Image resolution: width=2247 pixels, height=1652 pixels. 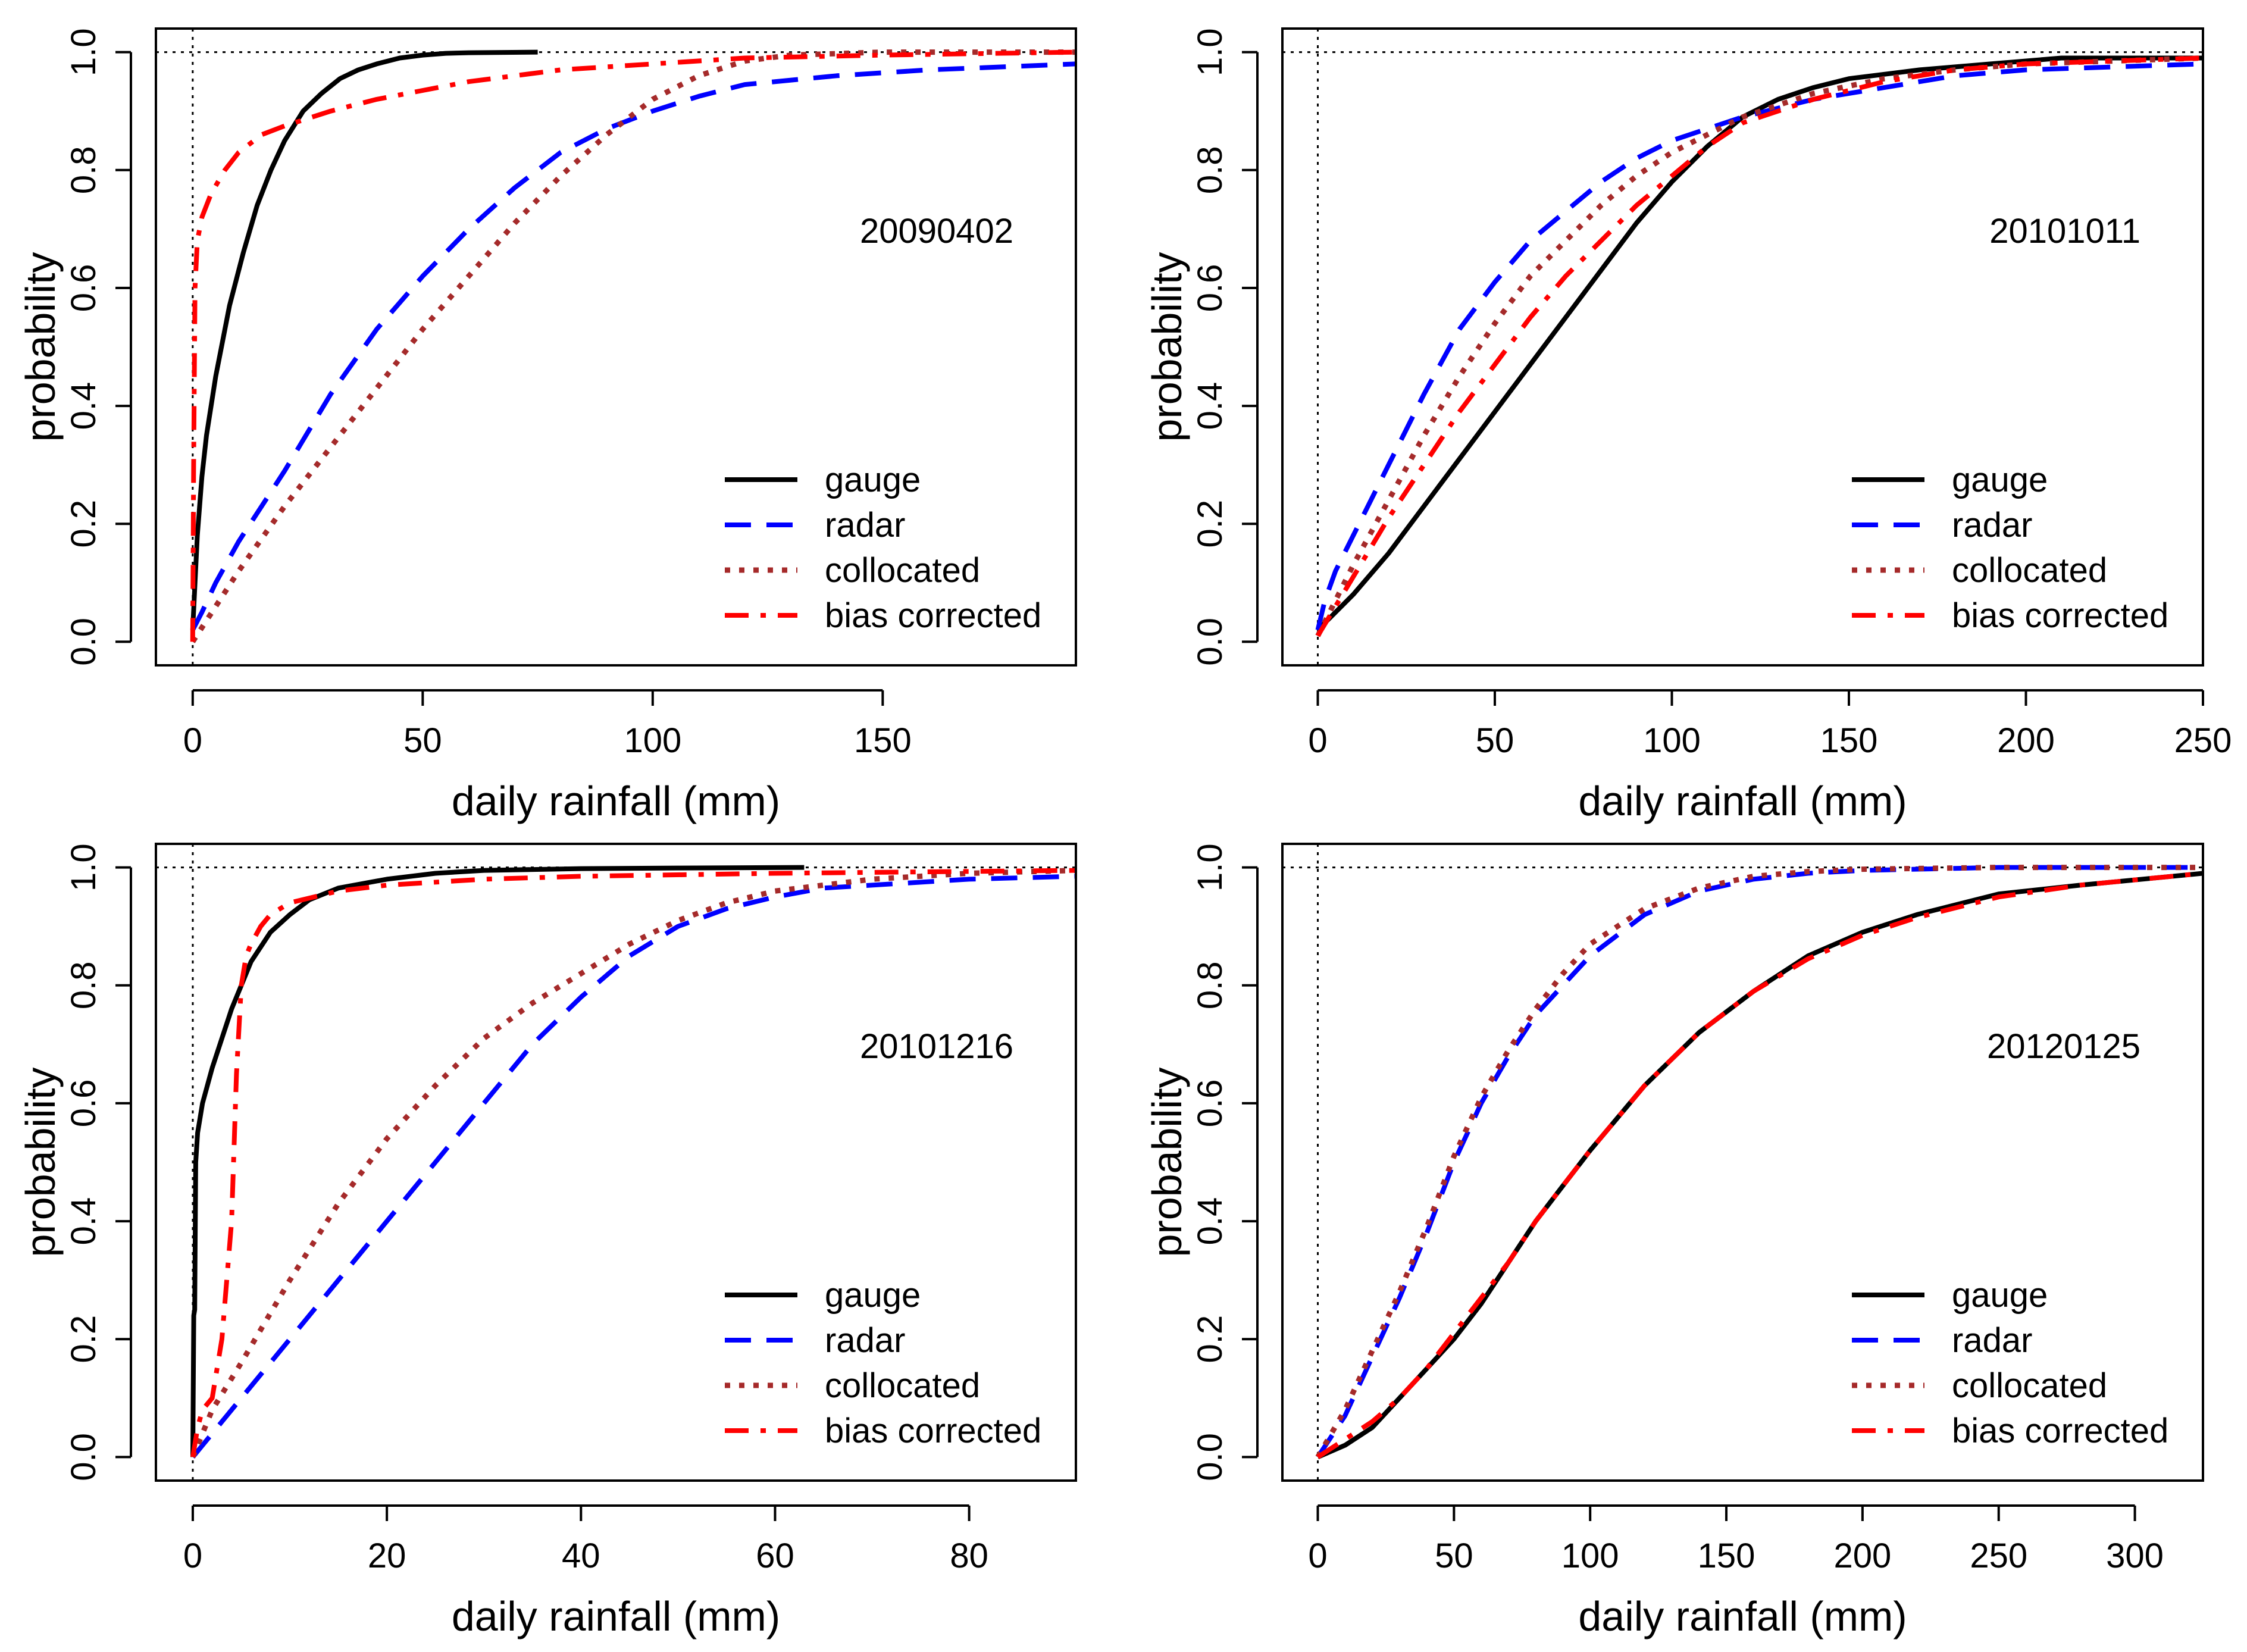 I want to click on x-tick-label: 300, so click(x=2135, y=1556).